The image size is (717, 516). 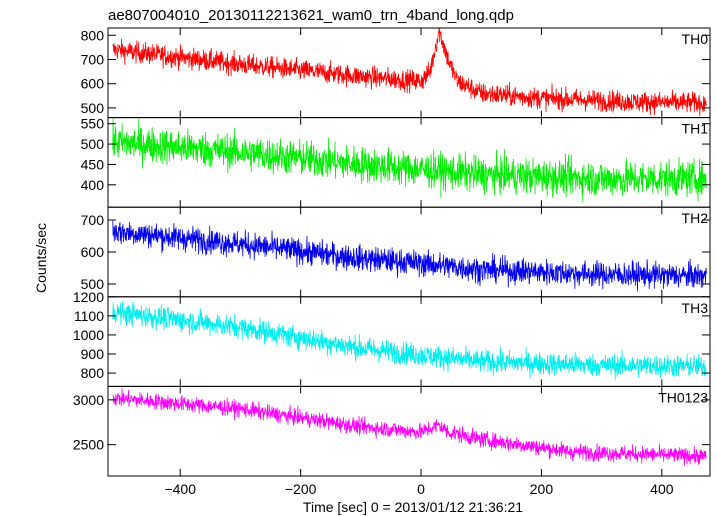 I want to click on y-tick-label: 900, so click(x=93, y=354).